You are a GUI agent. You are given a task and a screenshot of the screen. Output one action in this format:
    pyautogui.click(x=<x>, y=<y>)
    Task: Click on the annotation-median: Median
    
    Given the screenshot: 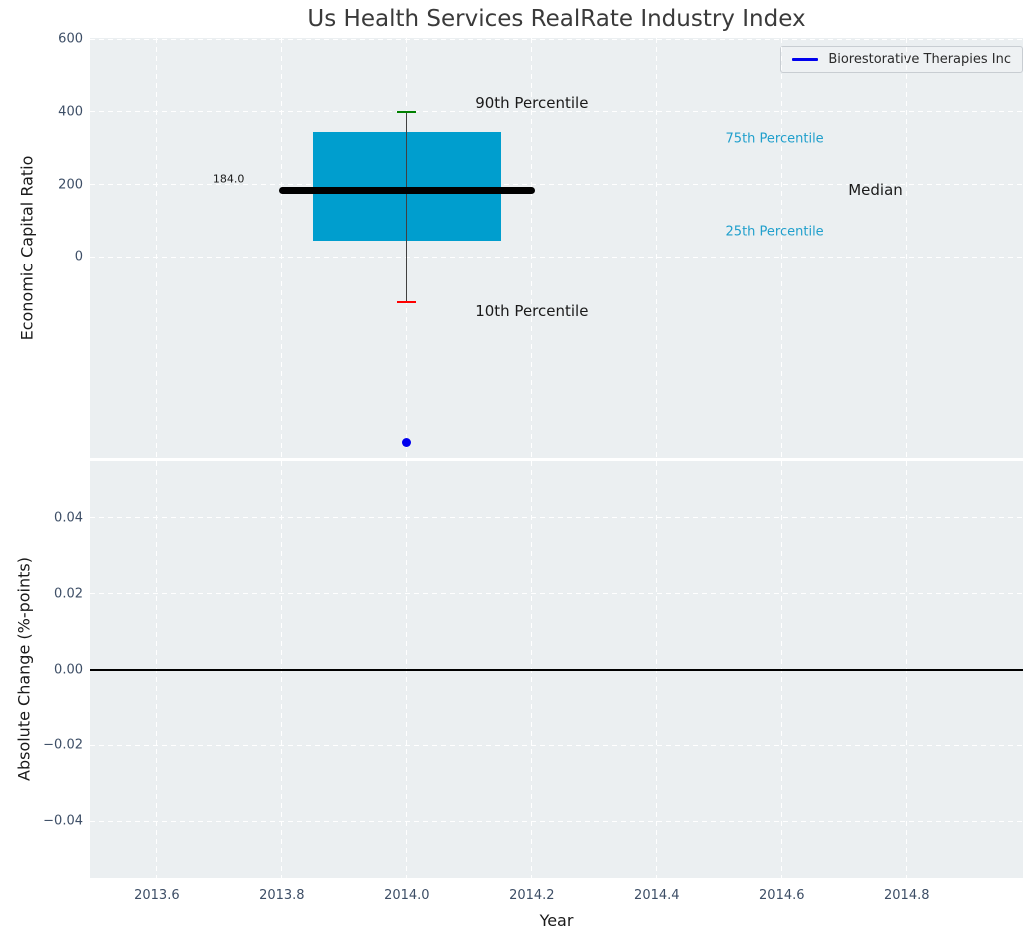 What is the action you would take?
    pyautogui.click(x=875, y=190)
    